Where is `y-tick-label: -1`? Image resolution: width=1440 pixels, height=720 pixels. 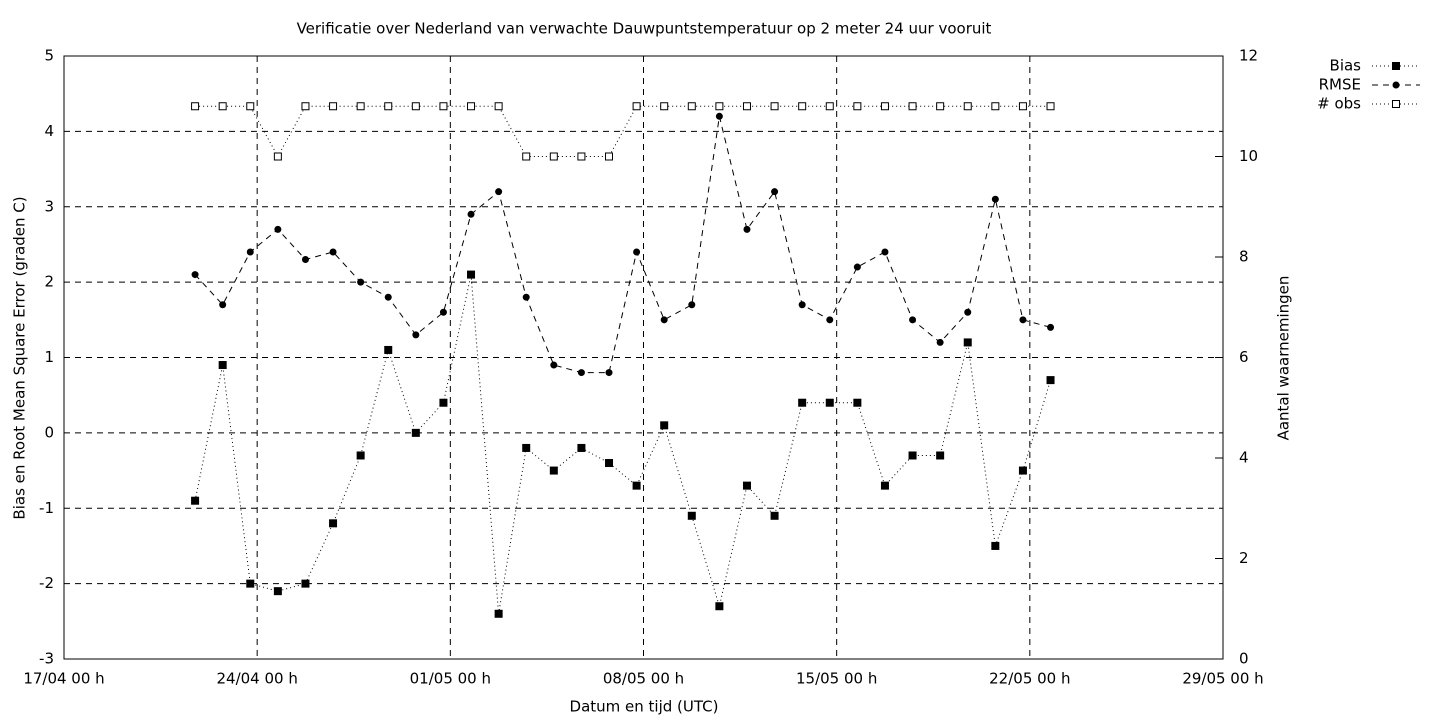 y-tick-label: -1 is located at coordinates (46, 508).